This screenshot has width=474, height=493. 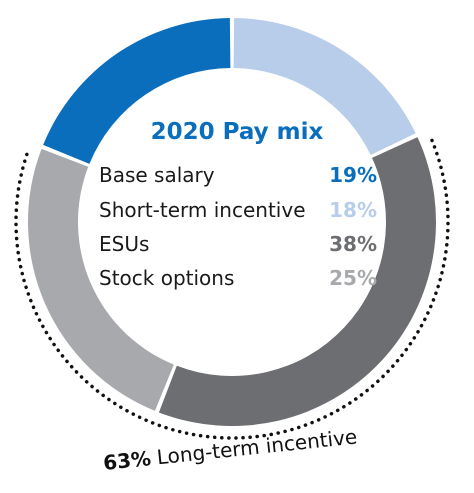 I want to click on legend-value-base-salary: 19%, so click(x=353, y=175).